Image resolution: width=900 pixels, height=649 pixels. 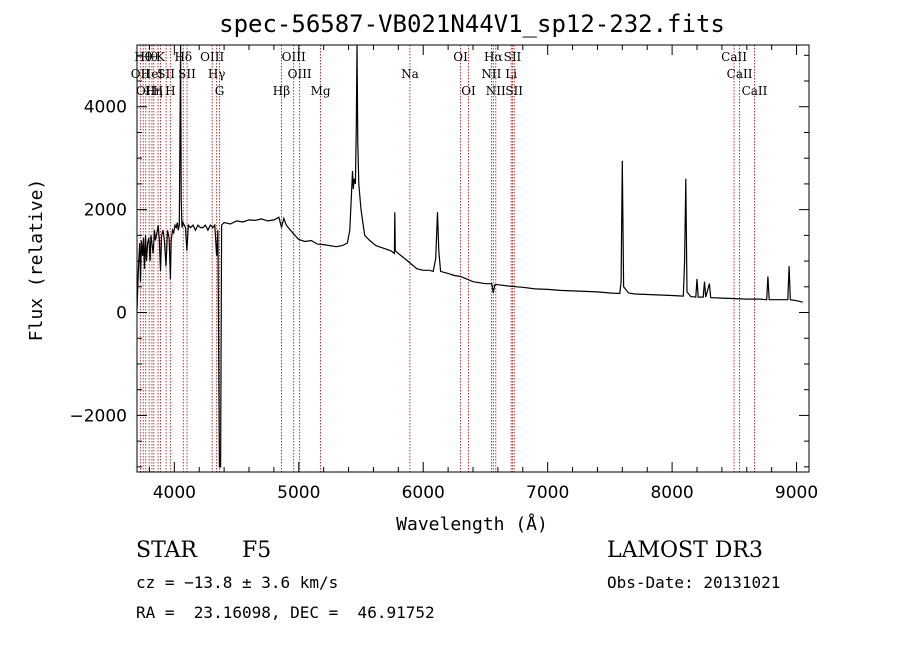 I want to click on object-subclass: F5, so click(x=257, y=550).